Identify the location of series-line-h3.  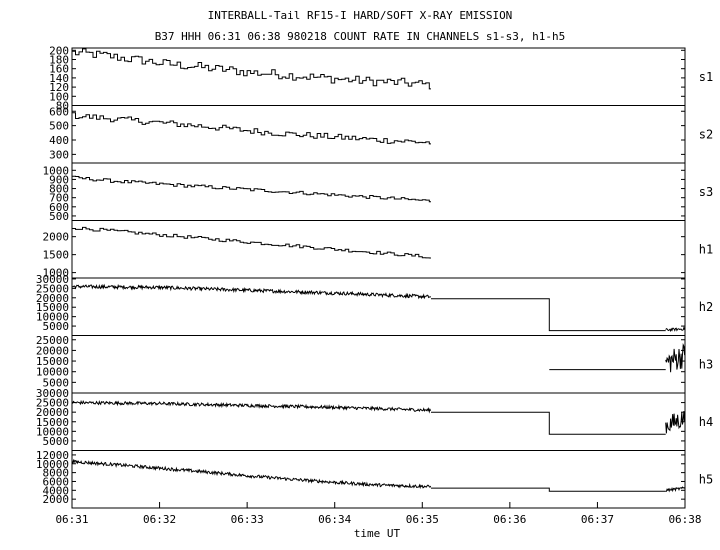
(675, 358).